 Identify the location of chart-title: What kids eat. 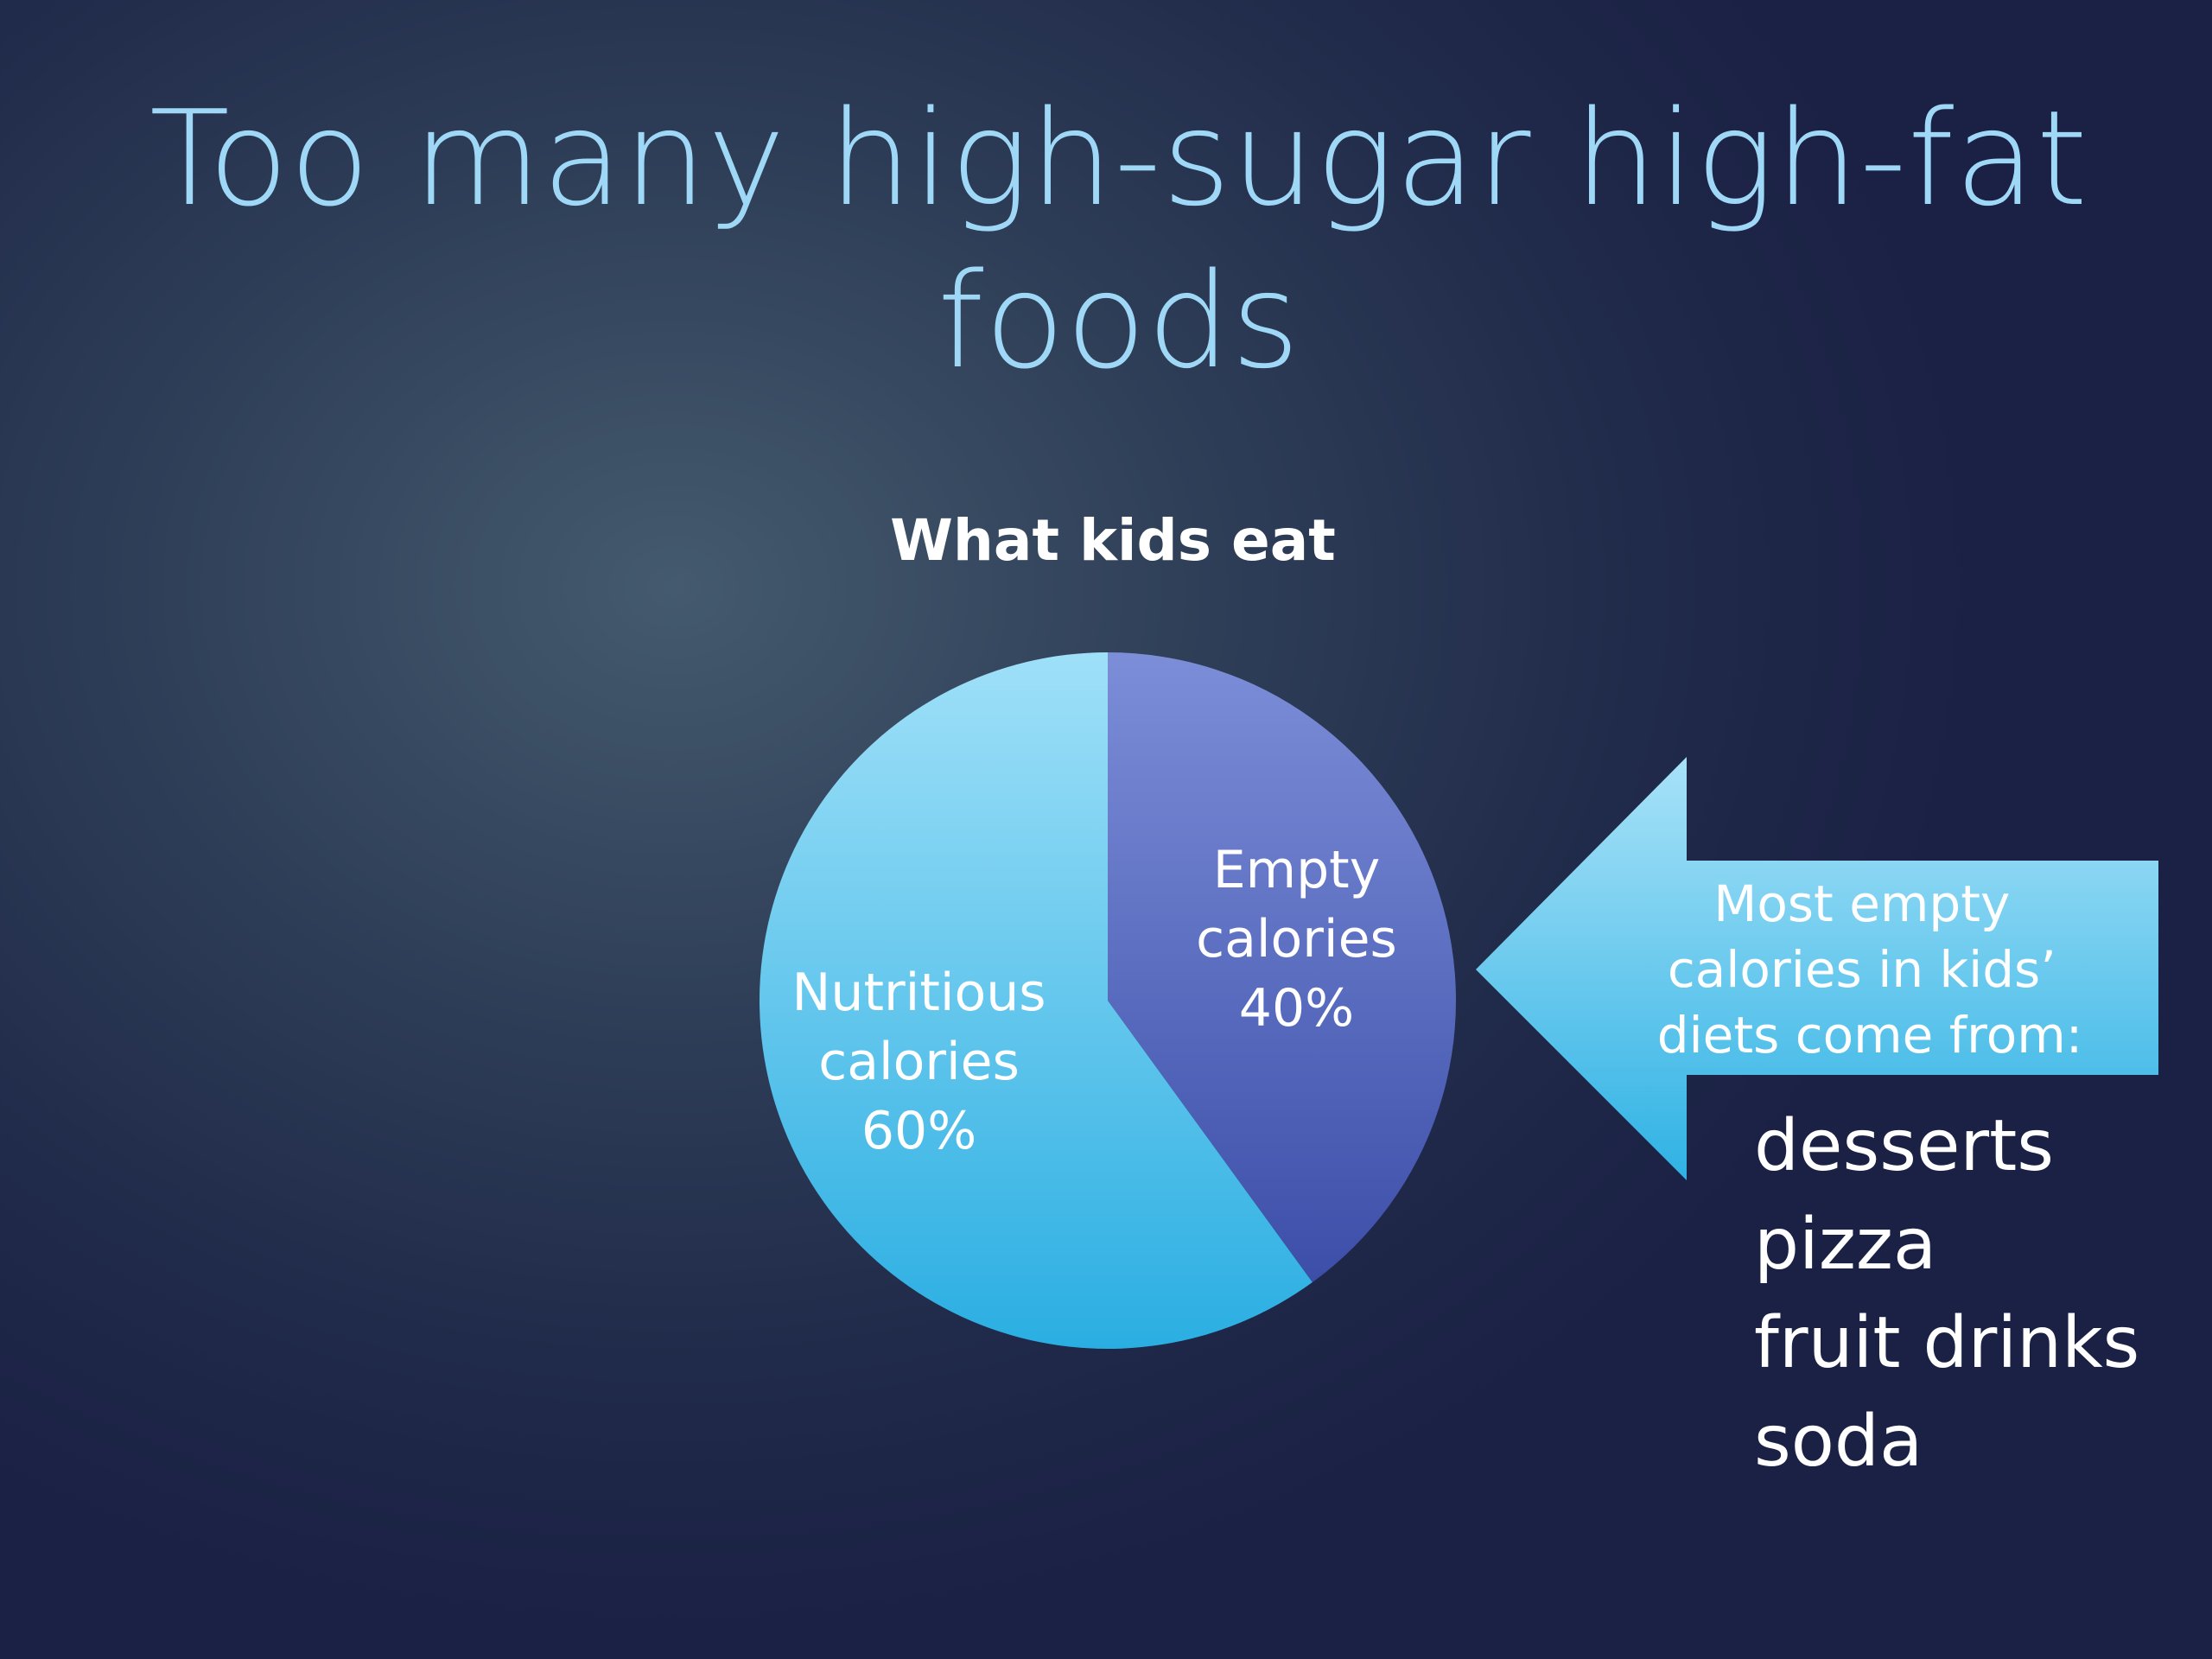
(1113, 540).